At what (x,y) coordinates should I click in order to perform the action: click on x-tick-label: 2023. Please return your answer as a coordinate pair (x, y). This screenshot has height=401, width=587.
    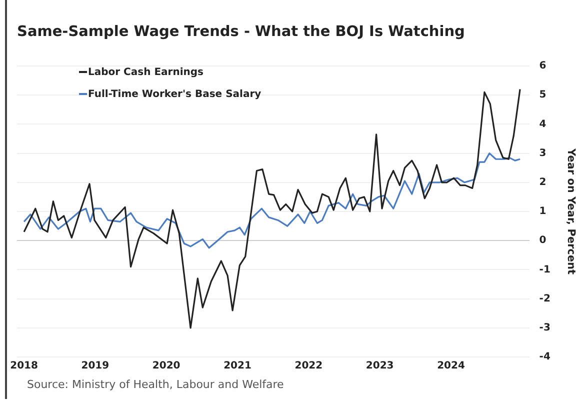
    Looking at the image, I should click on (380, 366).